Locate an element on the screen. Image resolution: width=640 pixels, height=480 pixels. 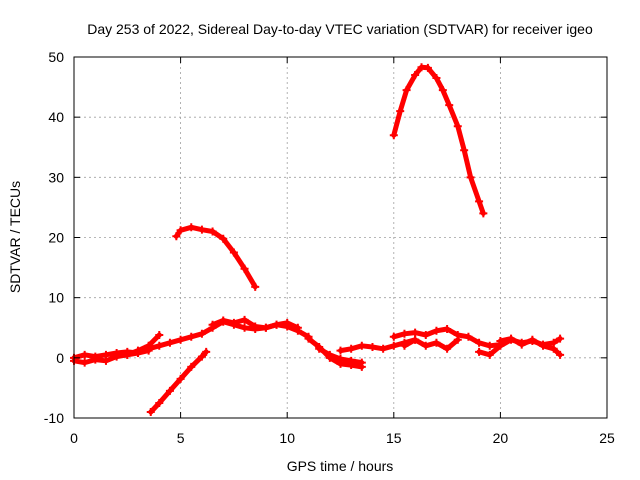
y-tick-label: 0 is located at coordinates (60, 358).